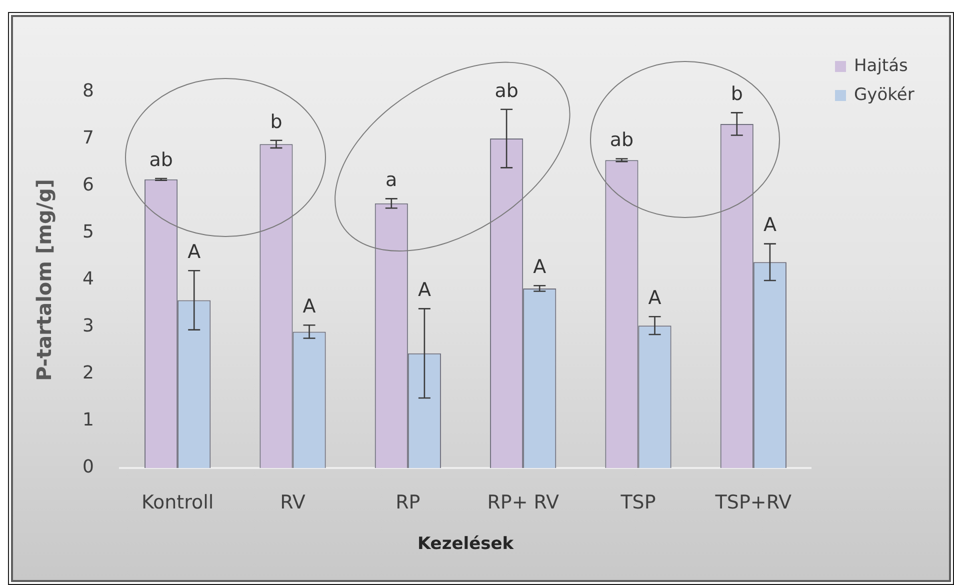 This screenshot has width=954, height=585. I want to click on y-axis-title: P-tartalom [mg/g], so click(44, 280).